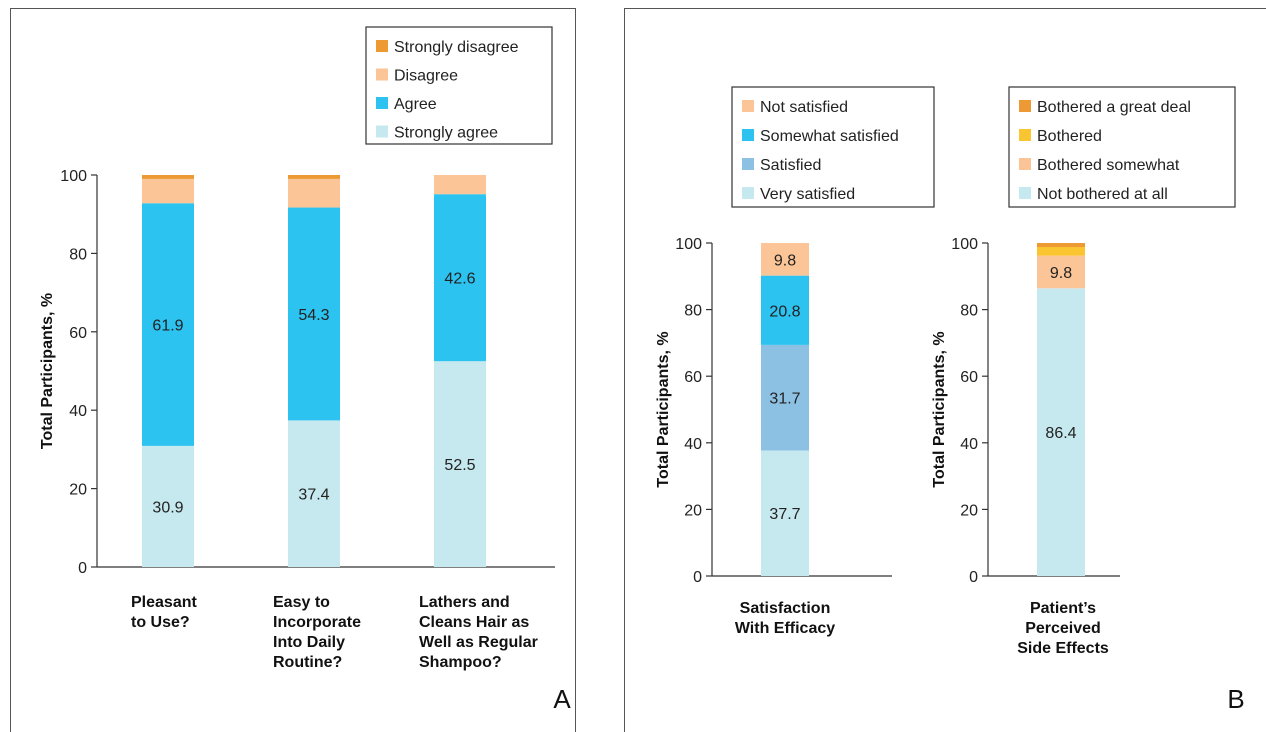 The width and height of the screenshot is (1266, 732). Describe the element at coordinates (446, 133) in the screenshot. I see `legend-label: Strongly agree` at that location.